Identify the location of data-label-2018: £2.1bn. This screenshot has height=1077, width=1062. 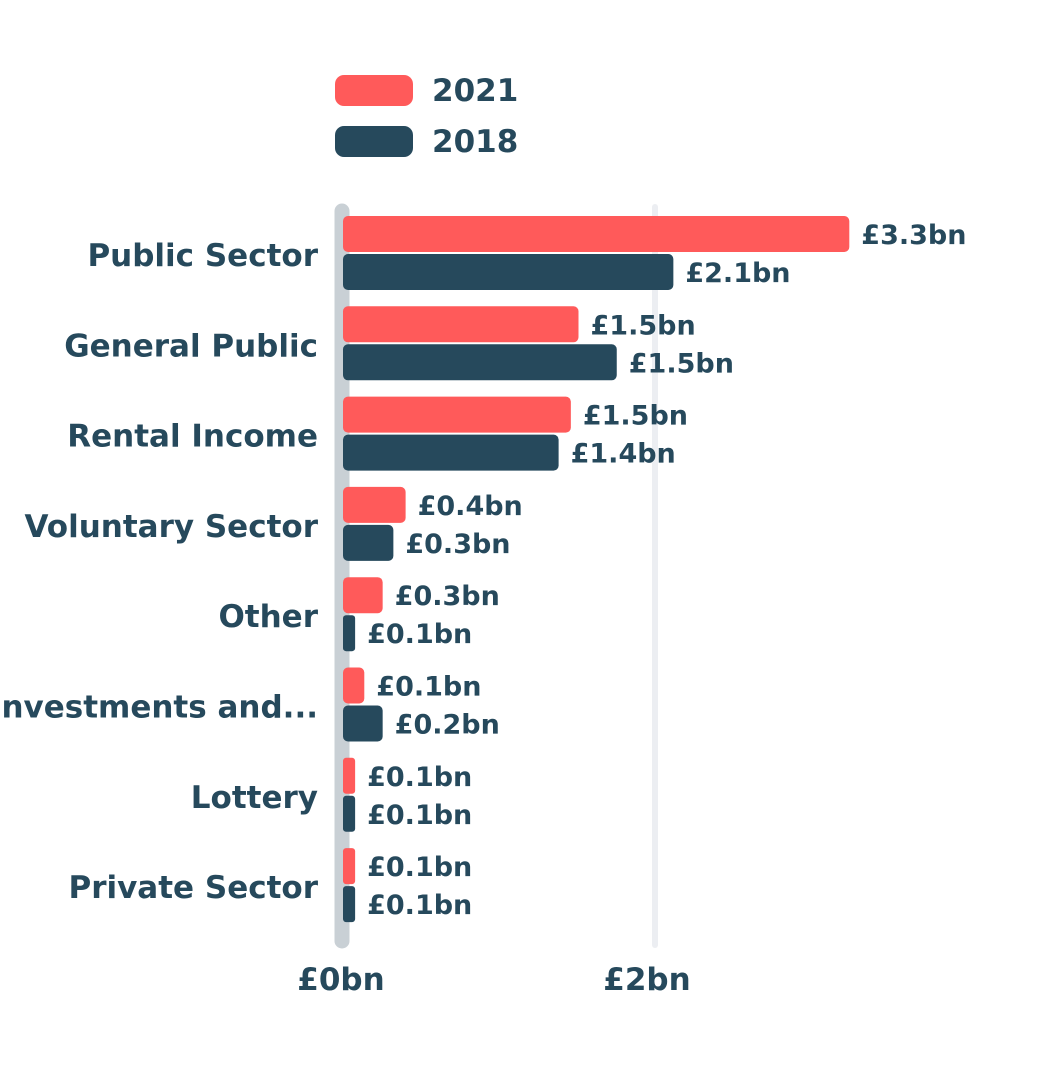
(737, 273).